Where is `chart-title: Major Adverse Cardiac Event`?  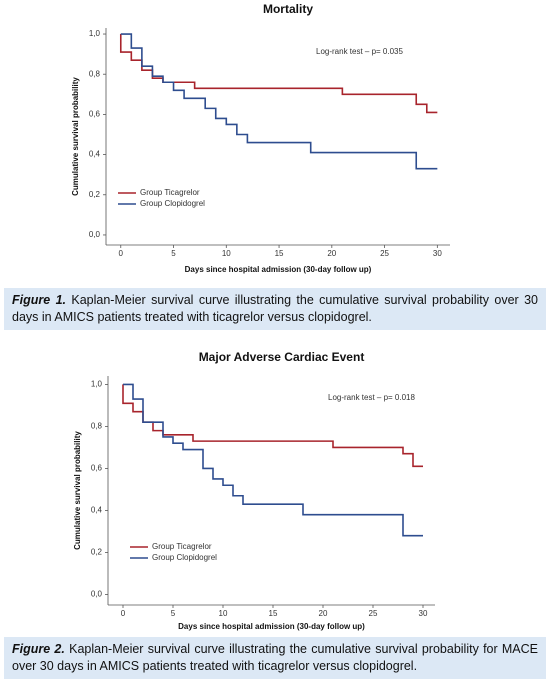
chart-title: Major Adverse Cardiac Event is located at coordinates (282, 357).